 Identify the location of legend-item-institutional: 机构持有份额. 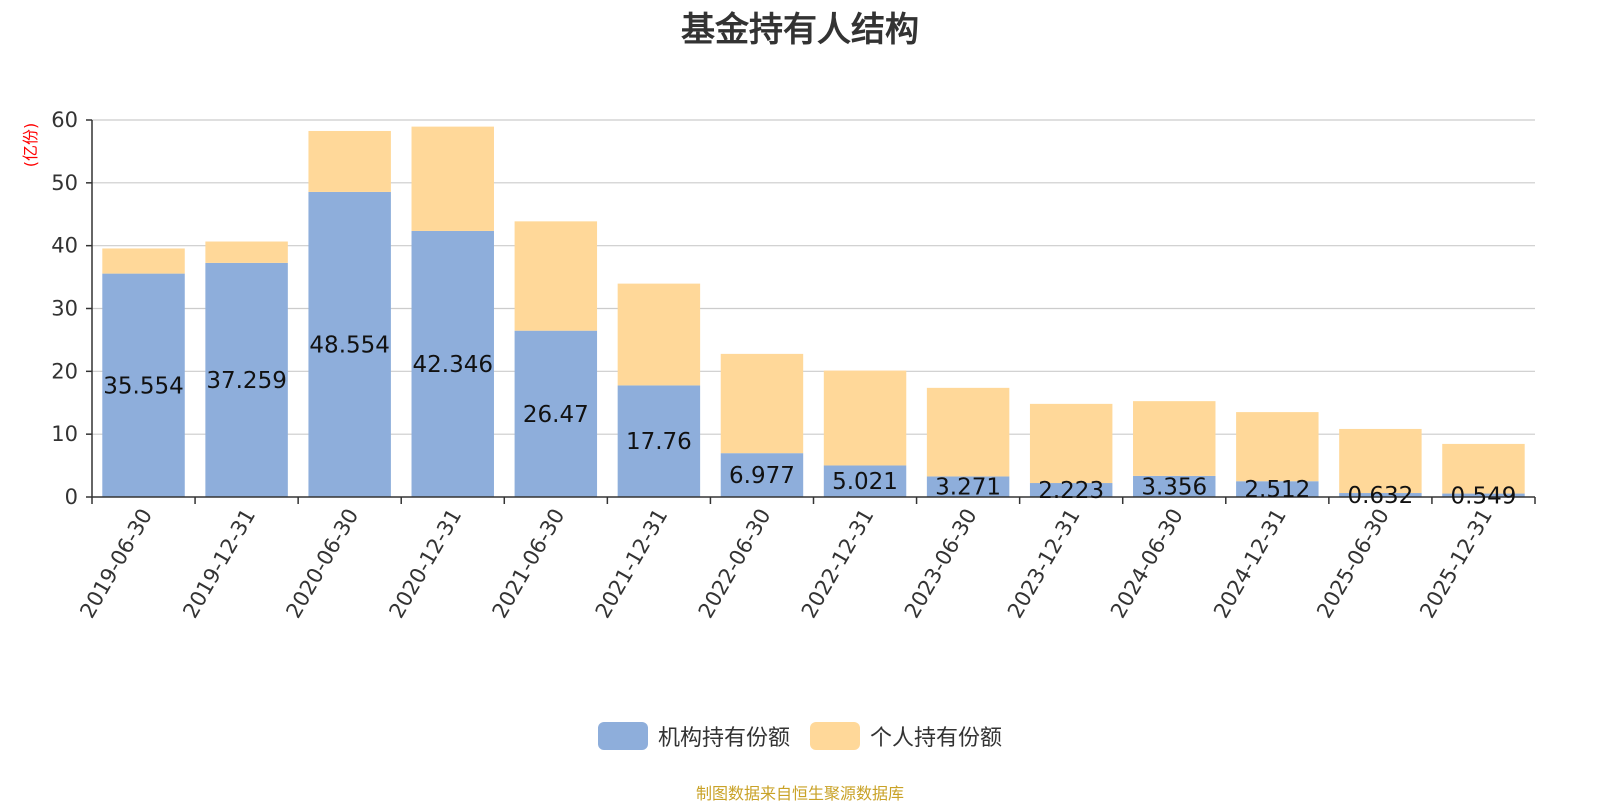
(693, 736).